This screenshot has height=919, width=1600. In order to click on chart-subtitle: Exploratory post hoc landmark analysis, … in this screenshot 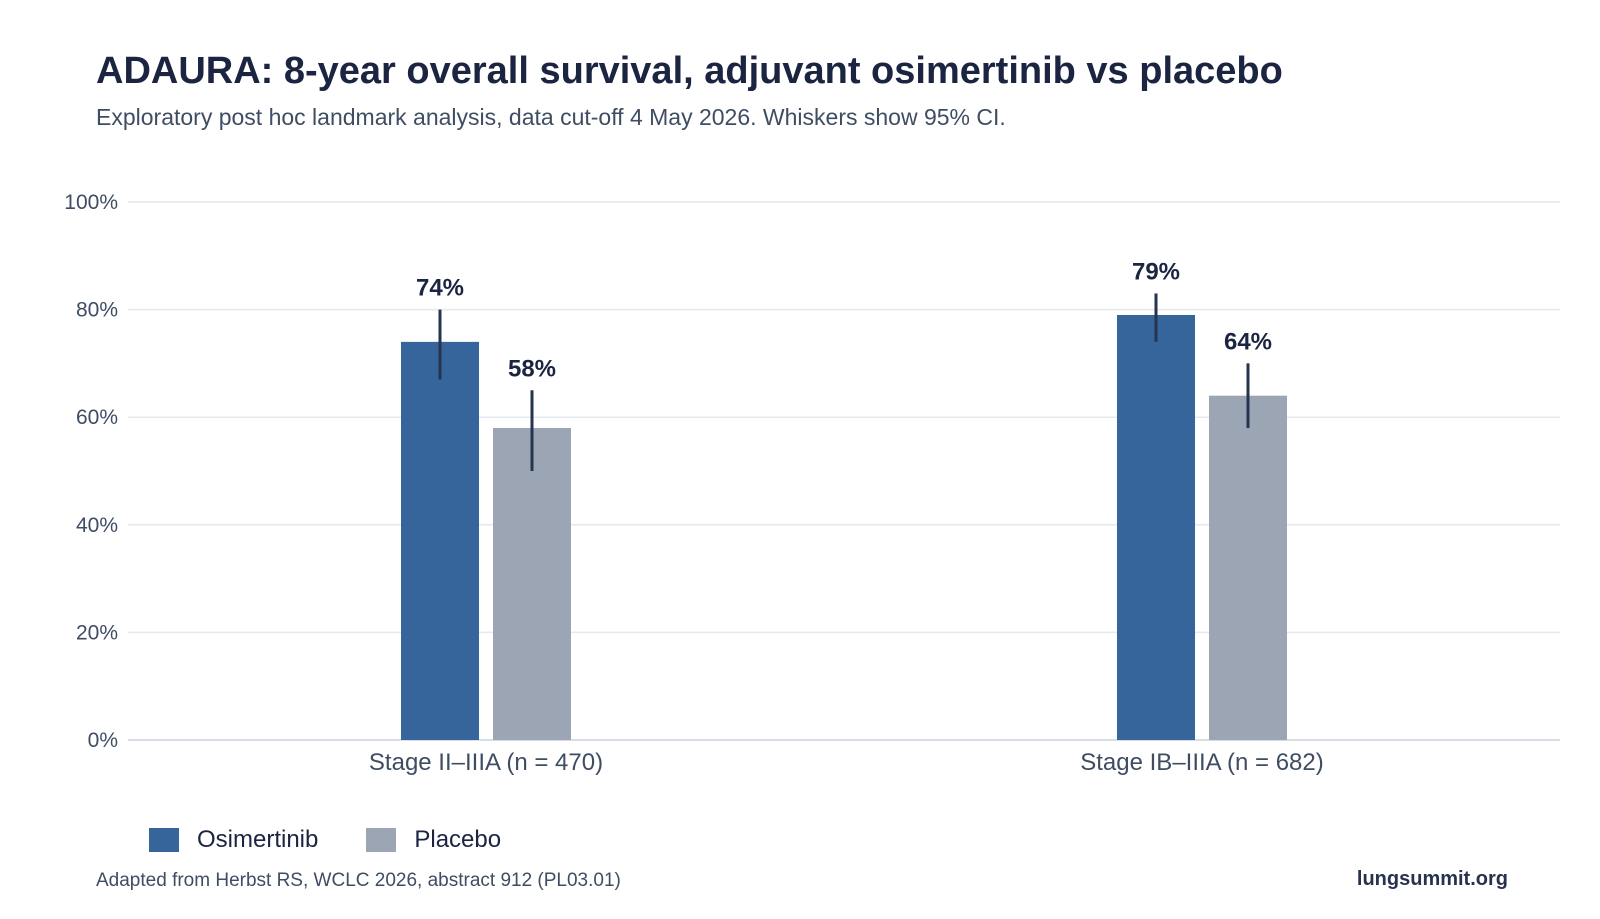, I will do `click(551, 117)`.